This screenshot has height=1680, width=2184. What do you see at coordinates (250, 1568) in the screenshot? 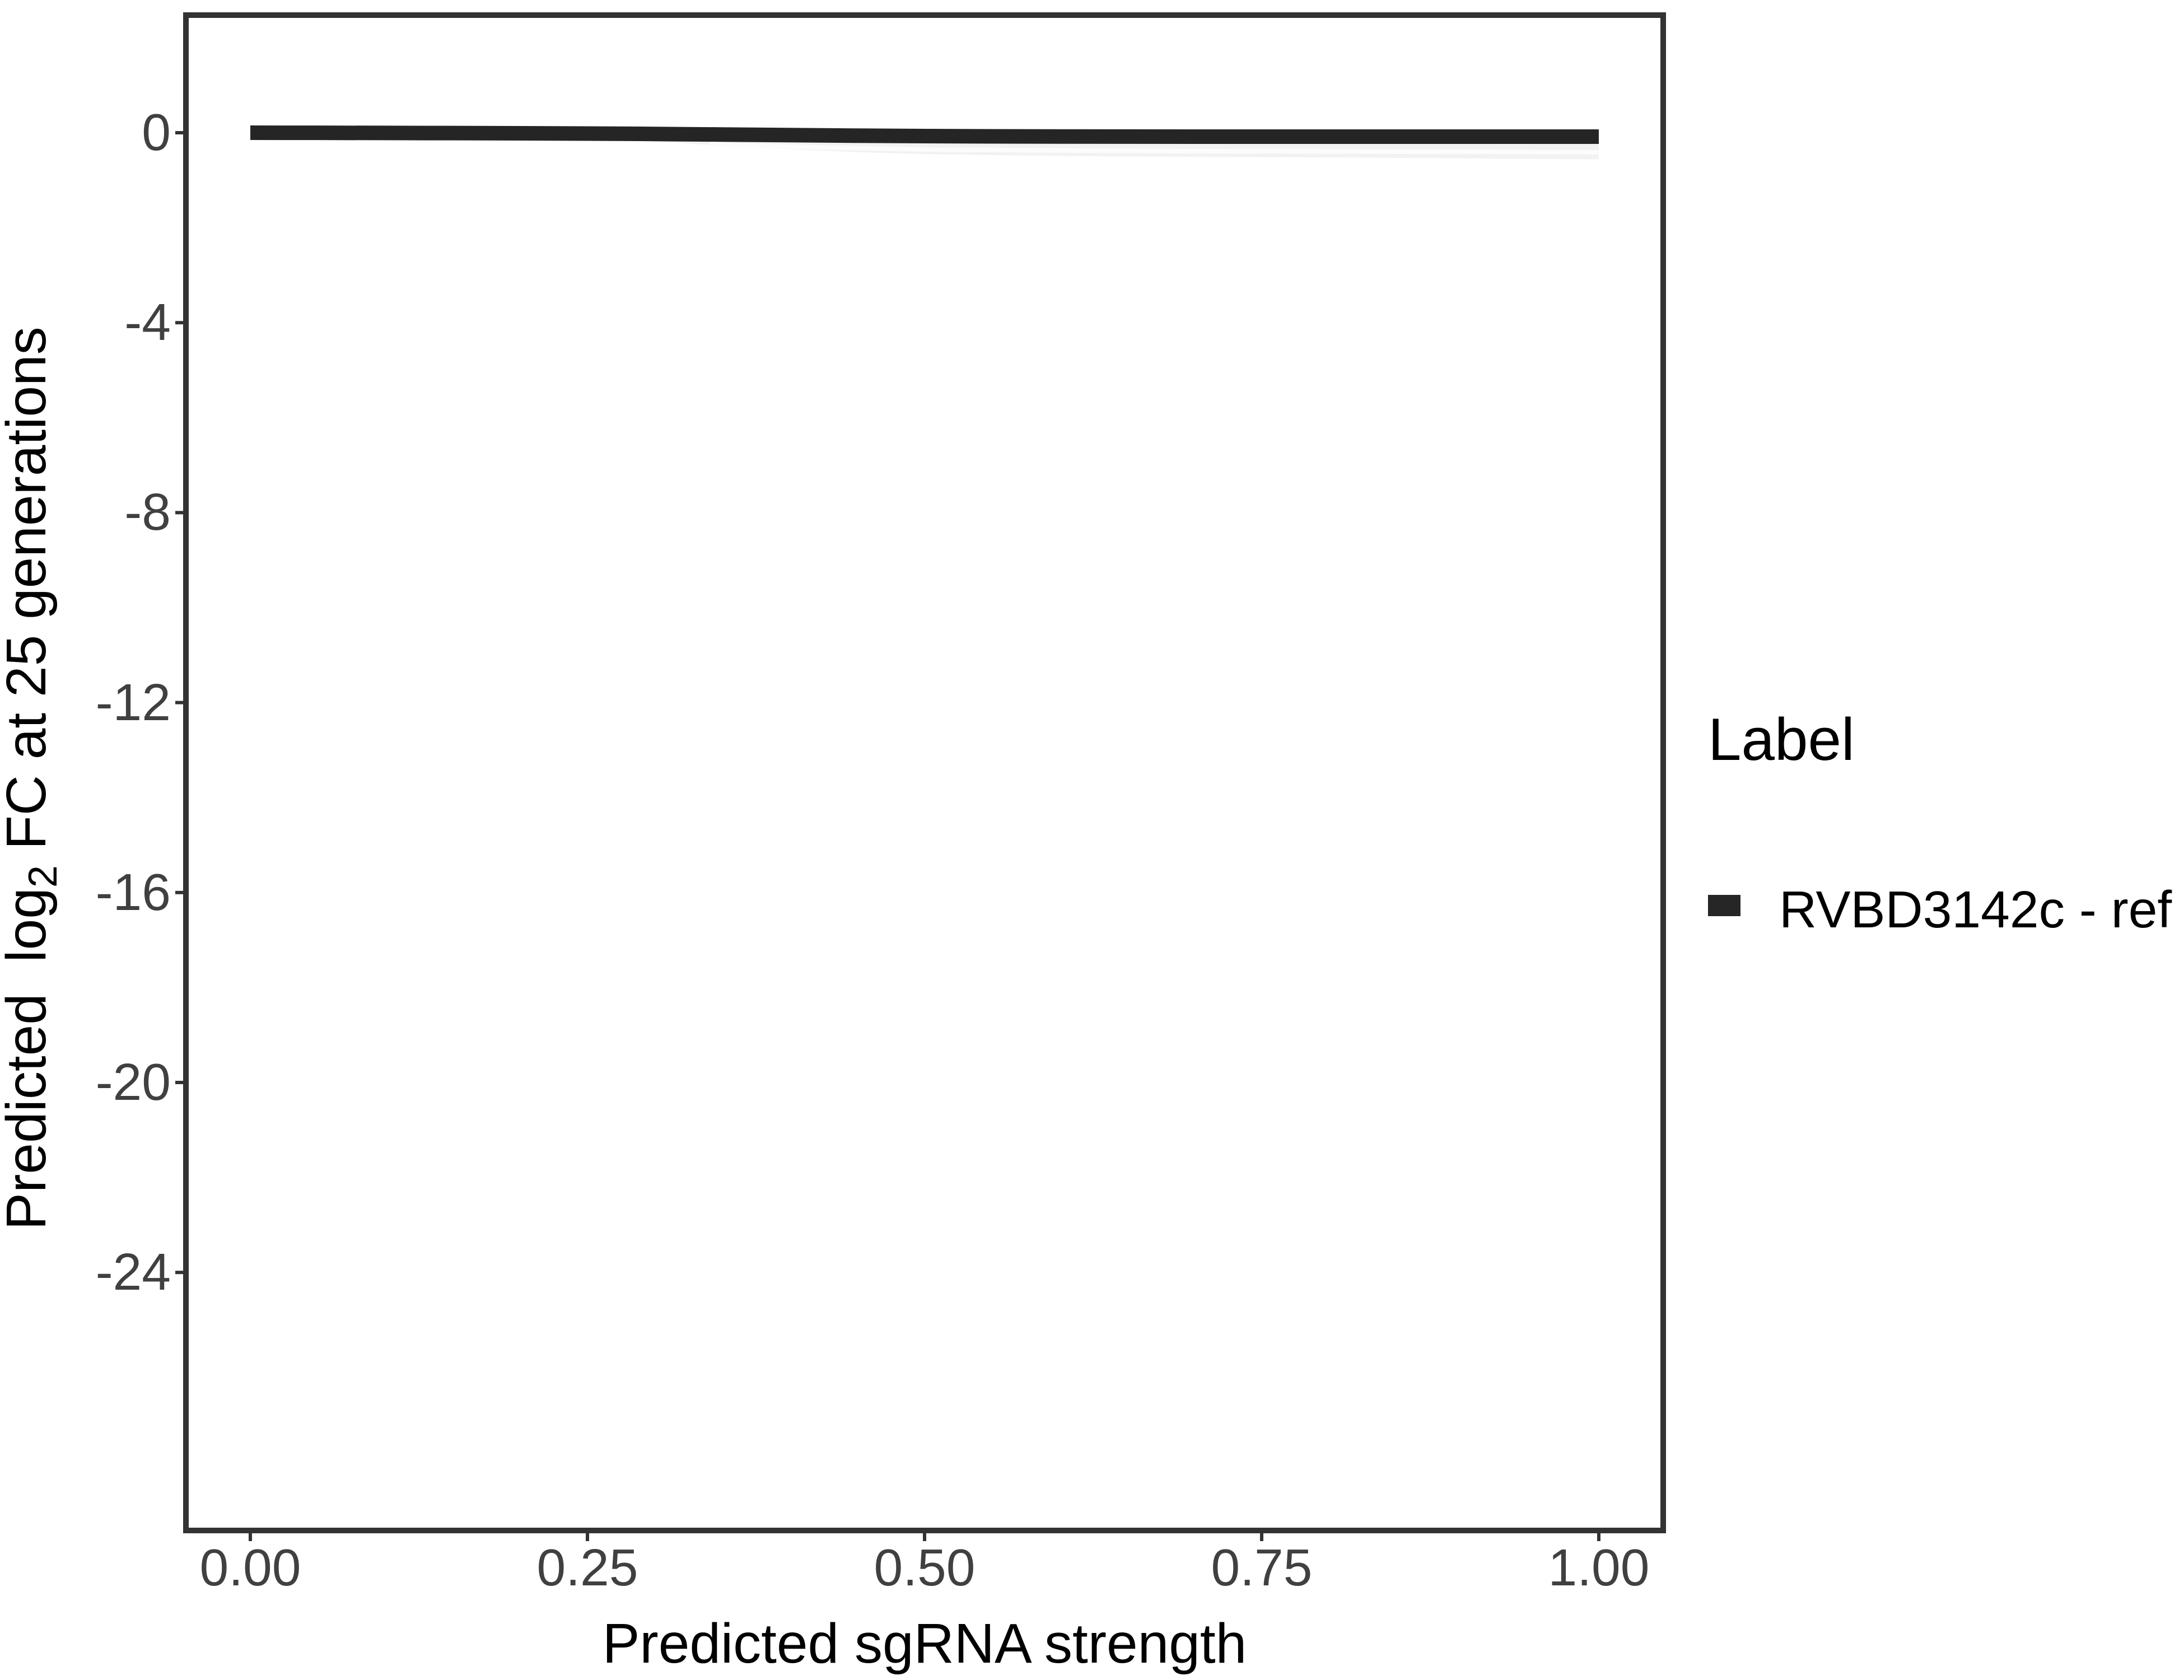
I see `x-tick-label: 0.00` at bounding box center [250, 1568].